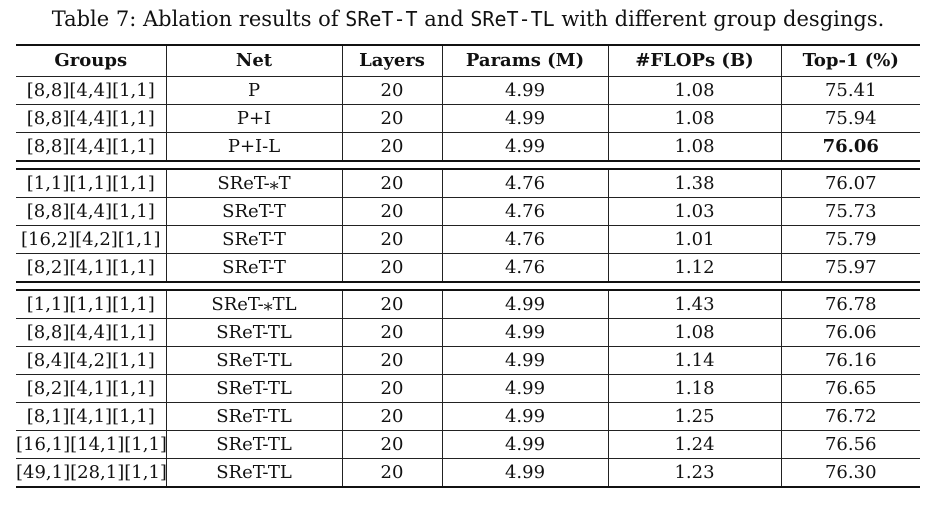 The image size is (936, 521). What do you see at coordinates (850, 147) in the screenshot?
I see `cell-top1: 76.06` at bounding box center [850, 147].